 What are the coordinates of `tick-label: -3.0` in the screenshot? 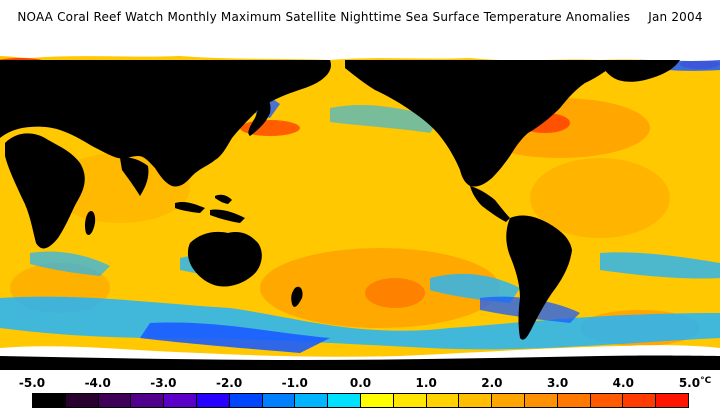 It's located at (163, 383).